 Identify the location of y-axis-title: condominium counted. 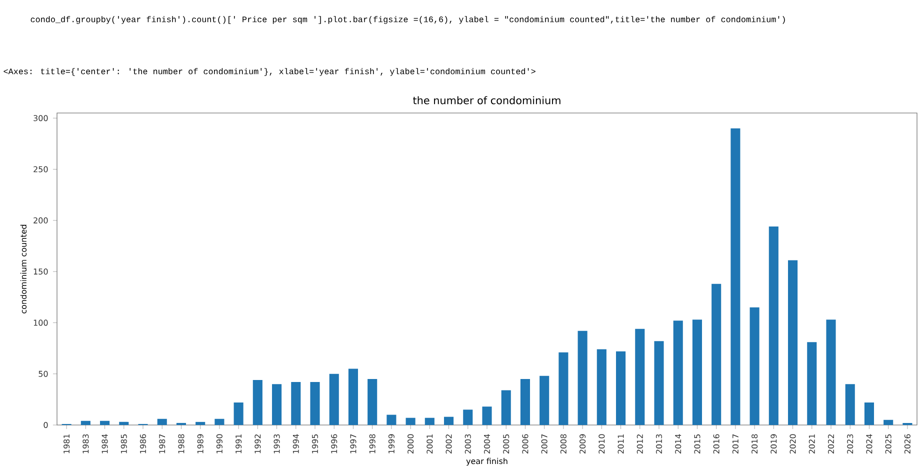
(23, 269).